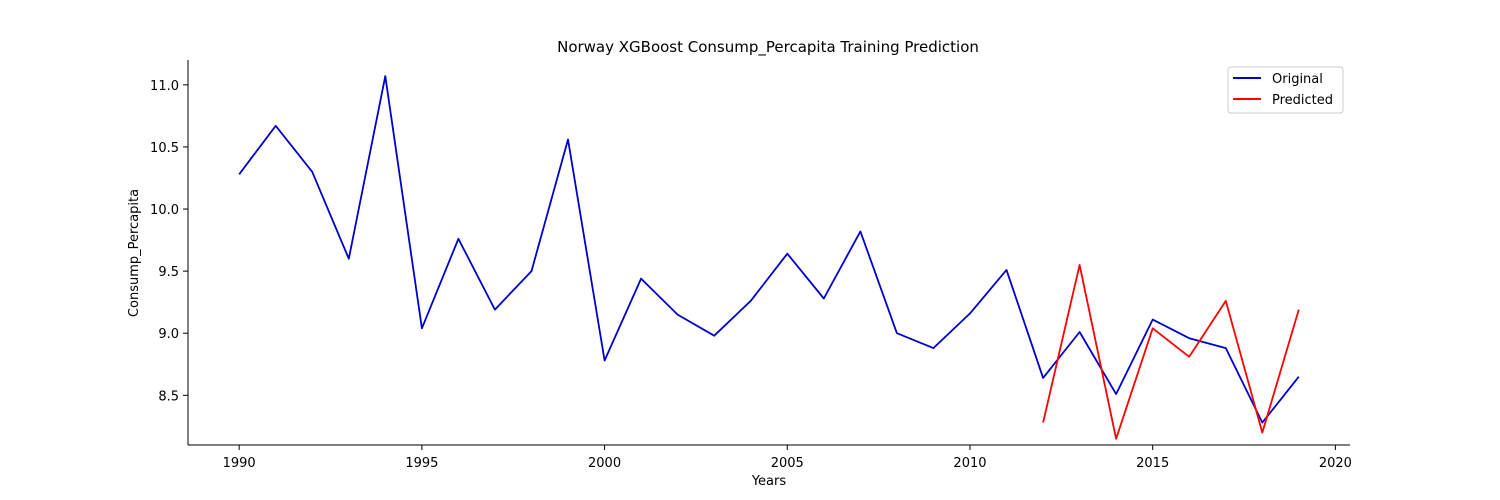 The height and width of the screenshot is (500, 1500). I want to click on y-axis-label: Consump_Percapita, so click(134, 253).